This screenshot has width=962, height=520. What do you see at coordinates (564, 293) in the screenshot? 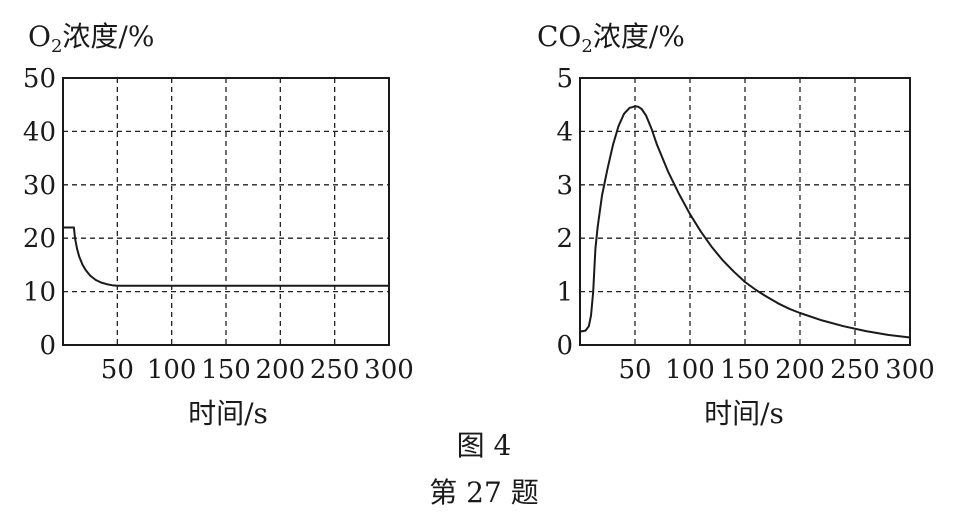
I see `co2-ytick-1: 1` at bounding box center [564, 293].